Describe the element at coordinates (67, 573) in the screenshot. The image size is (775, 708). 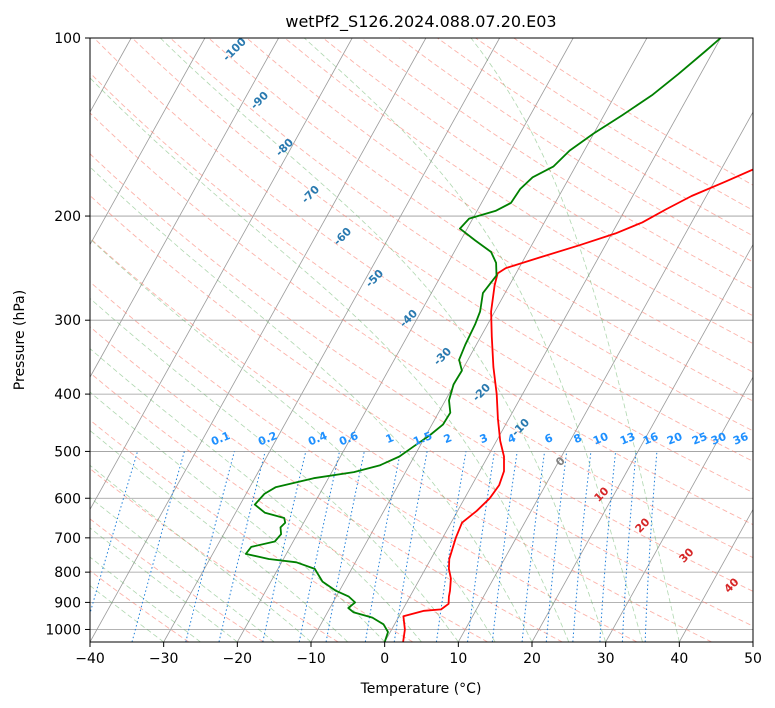
I see `y-tick-label: 800` at that location.